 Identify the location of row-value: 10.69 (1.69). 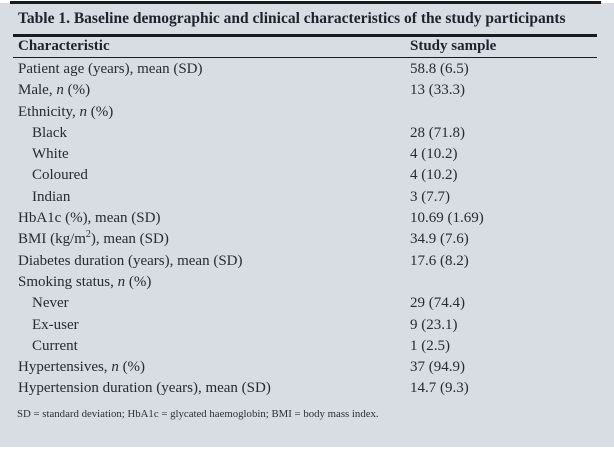
(447, 218).